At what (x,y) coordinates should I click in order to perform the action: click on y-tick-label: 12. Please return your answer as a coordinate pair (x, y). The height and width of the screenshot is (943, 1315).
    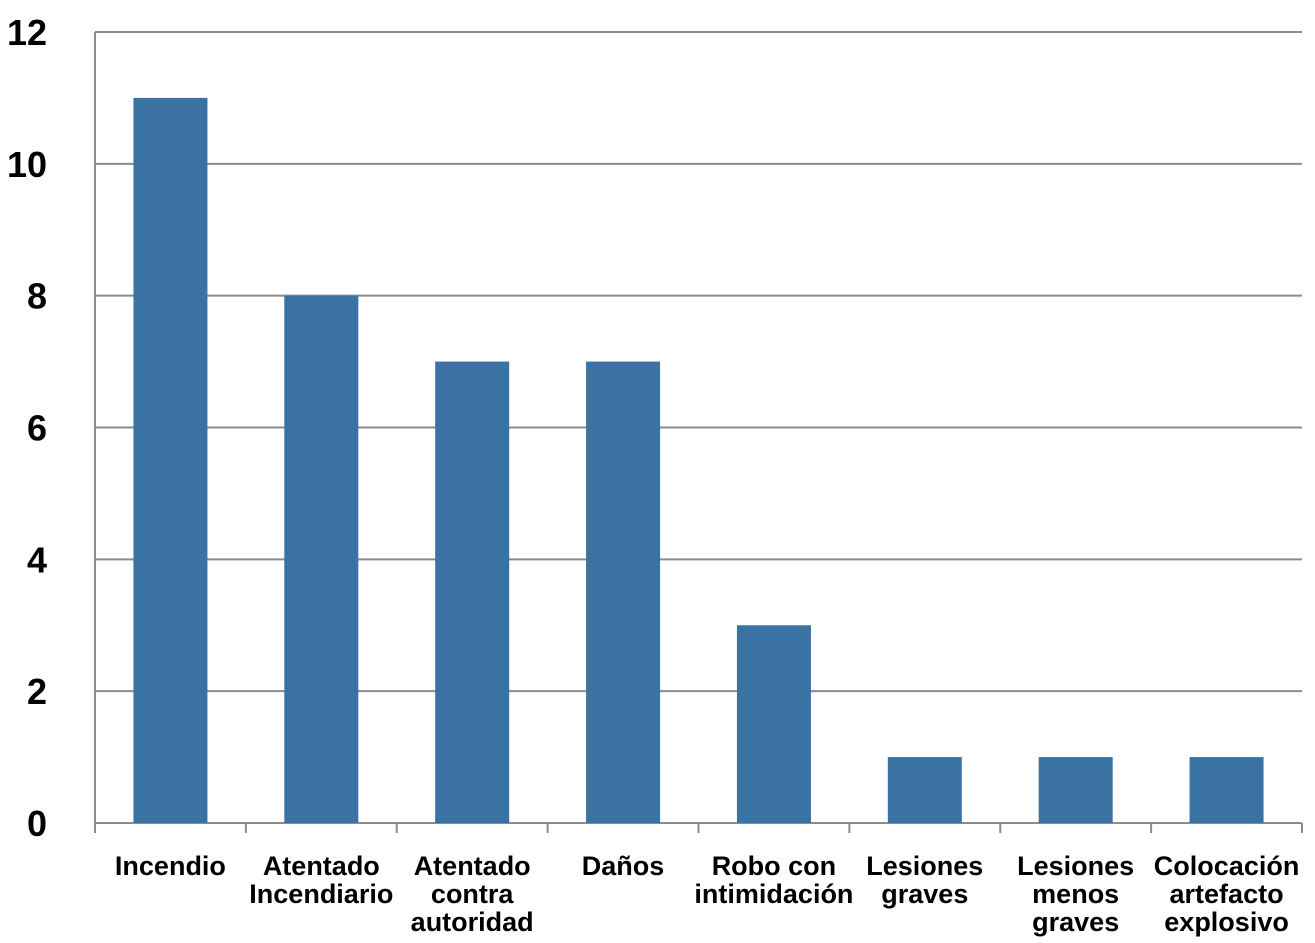
    Looking at the image, I should click on (27, 32).